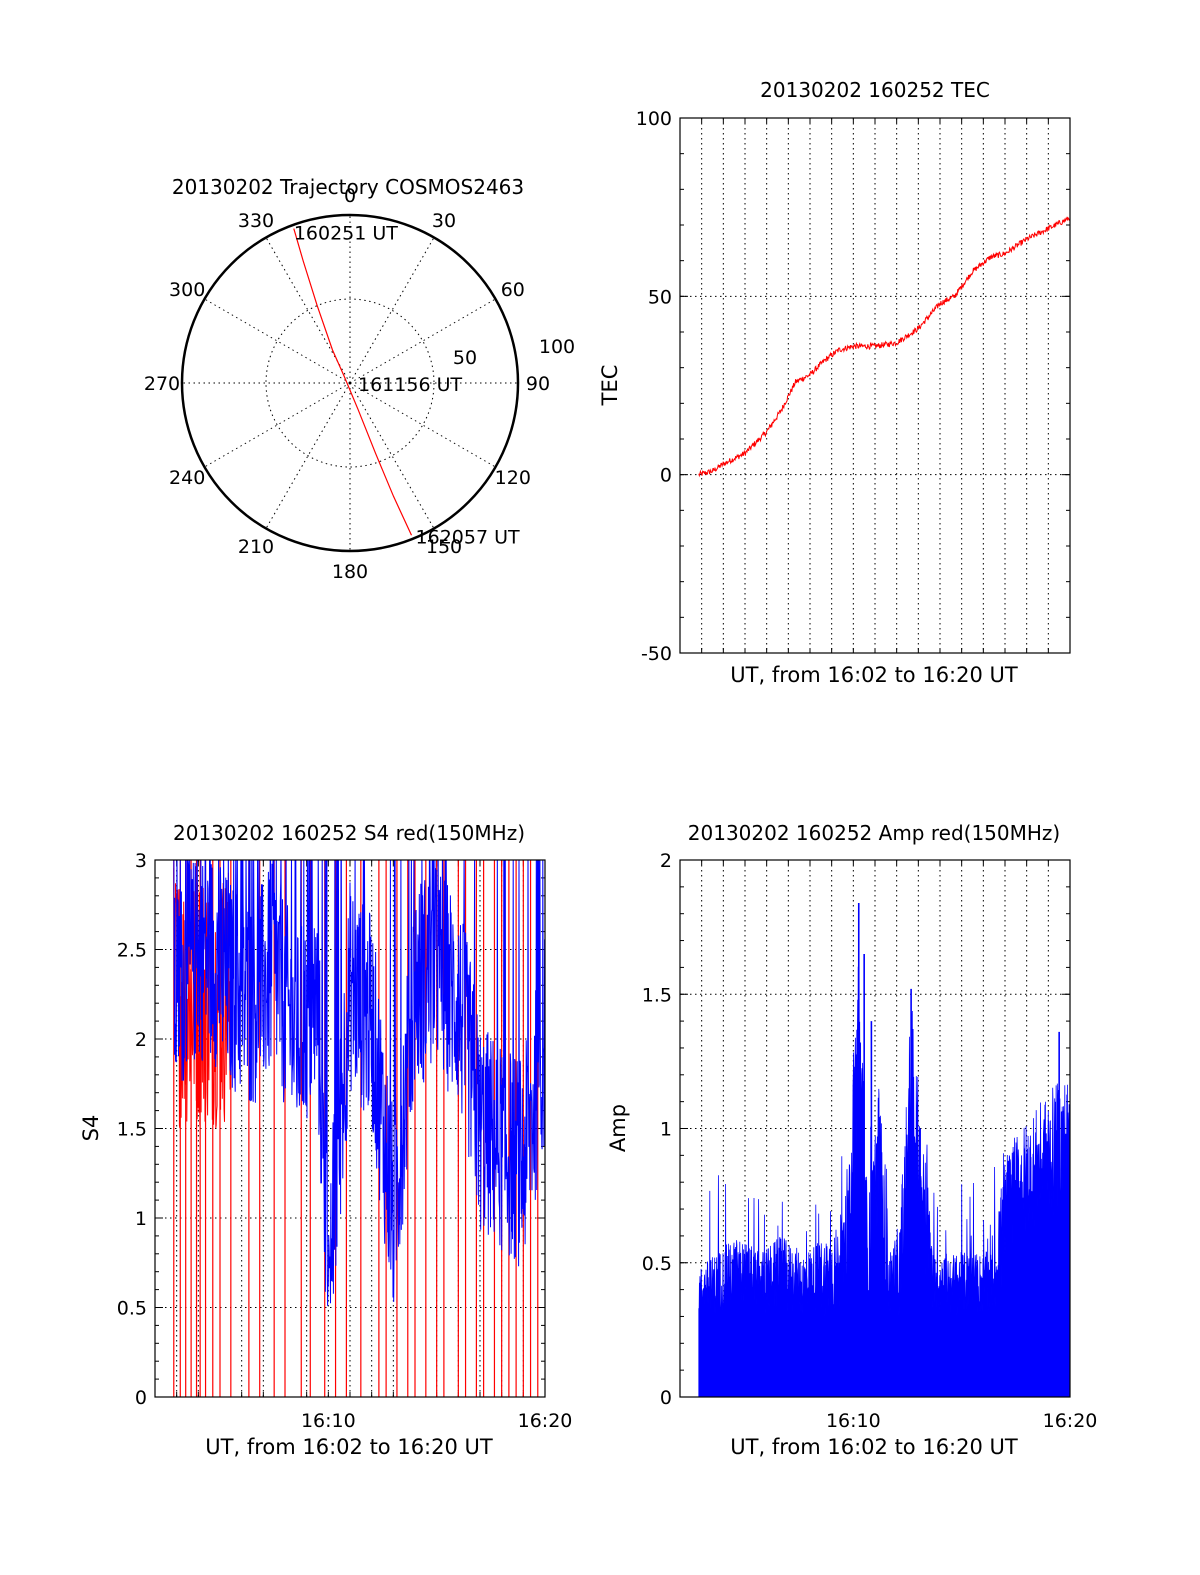  I want to click on polar-azimuth-label: 60, so click(513, 290).